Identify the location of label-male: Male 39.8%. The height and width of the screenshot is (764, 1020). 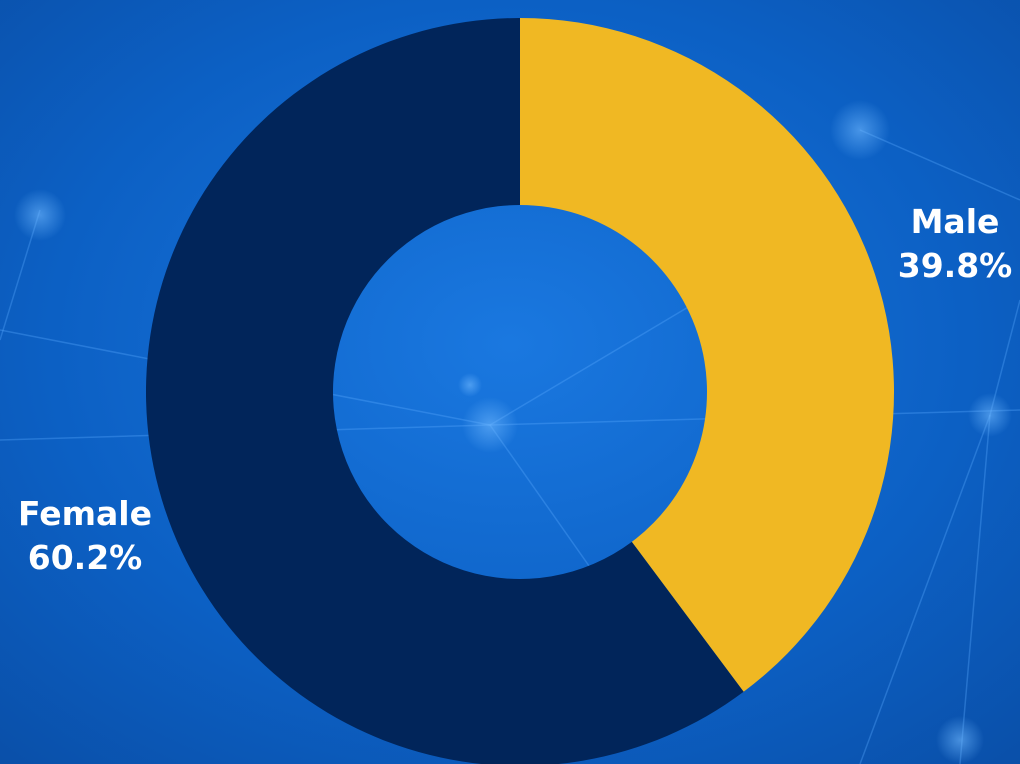
(955, 244).